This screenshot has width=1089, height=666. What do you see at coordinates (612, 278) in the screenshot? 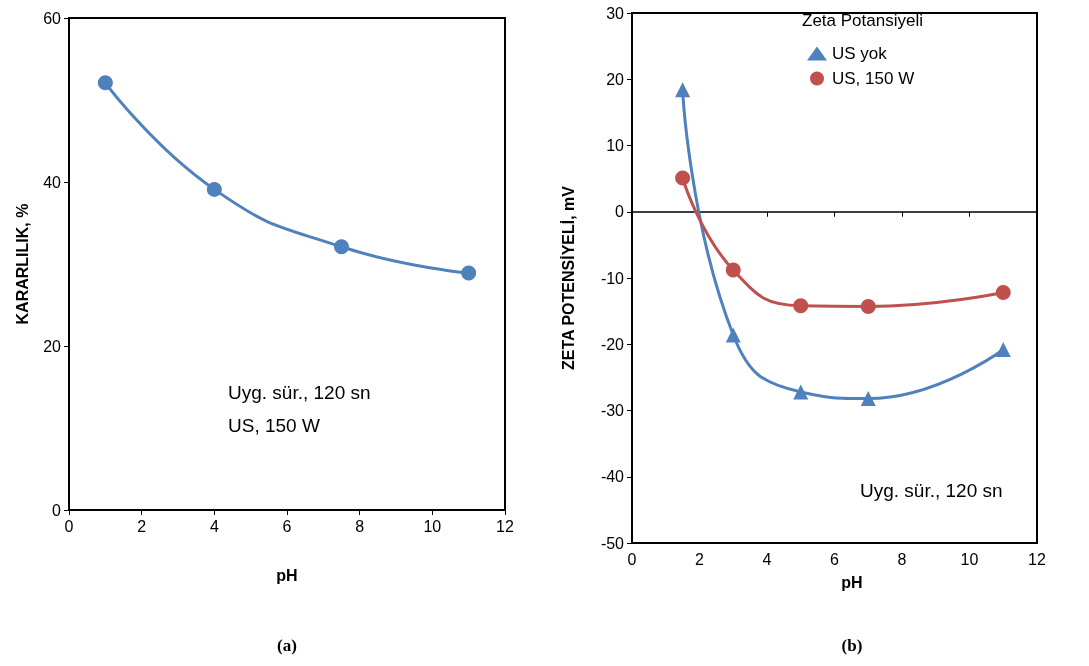
I see `y-tick-label: -10` at bounding box center [612, 278].